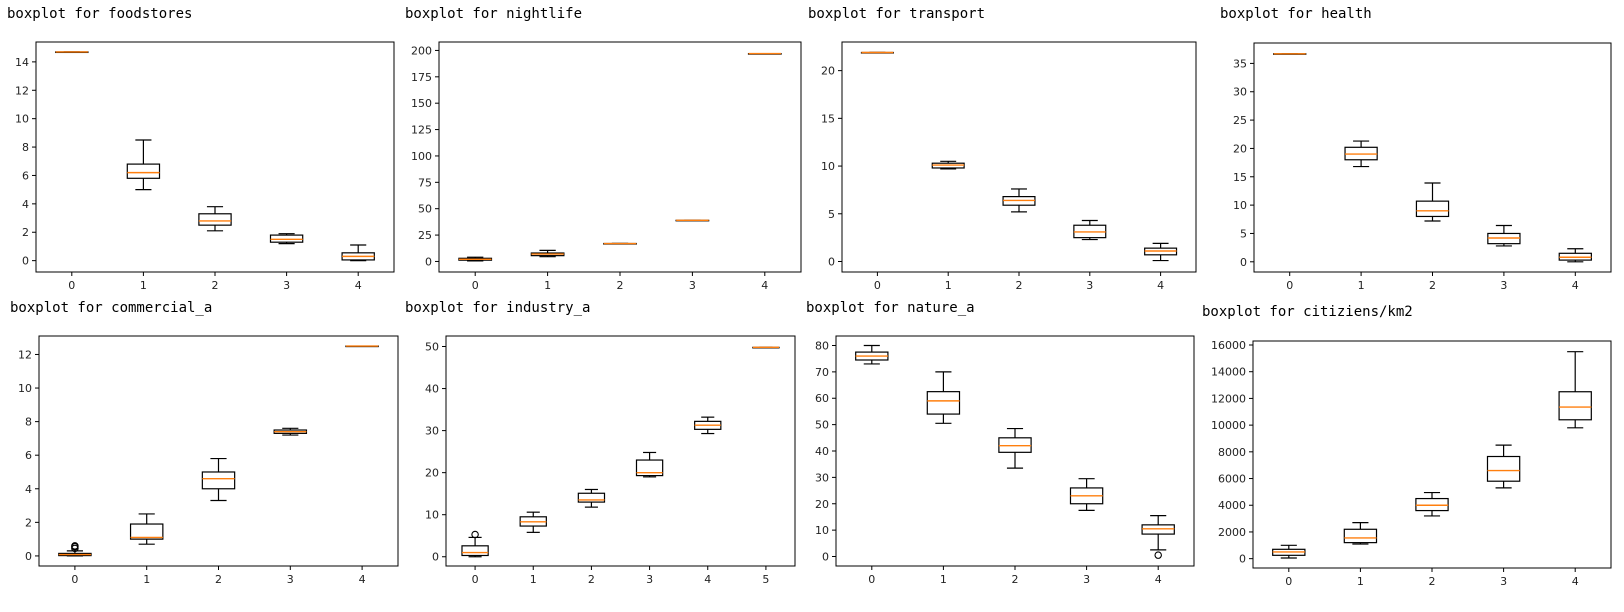 The width and height of the screenshot is (1624, 612). What do you see at coordinates (822, 398) in the screenshot?
I see `y-tick-label: 60` at bounding box center [822, 398].